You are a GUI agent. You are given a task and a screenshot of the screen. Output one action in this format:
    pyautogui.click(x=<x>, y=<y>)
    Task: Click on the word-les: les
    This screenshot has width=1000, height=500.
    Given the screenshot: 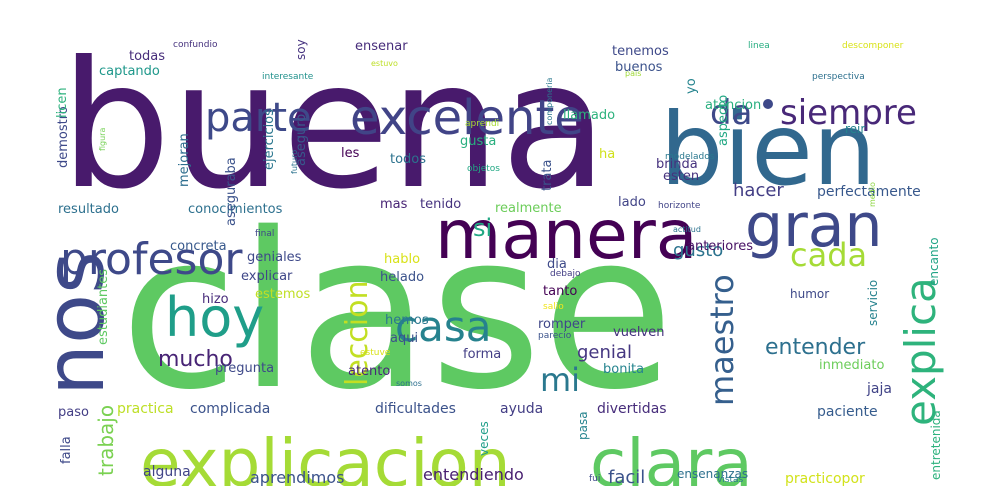 What is the action you would take?
    pyautogui.click(x=350, y=153)
    